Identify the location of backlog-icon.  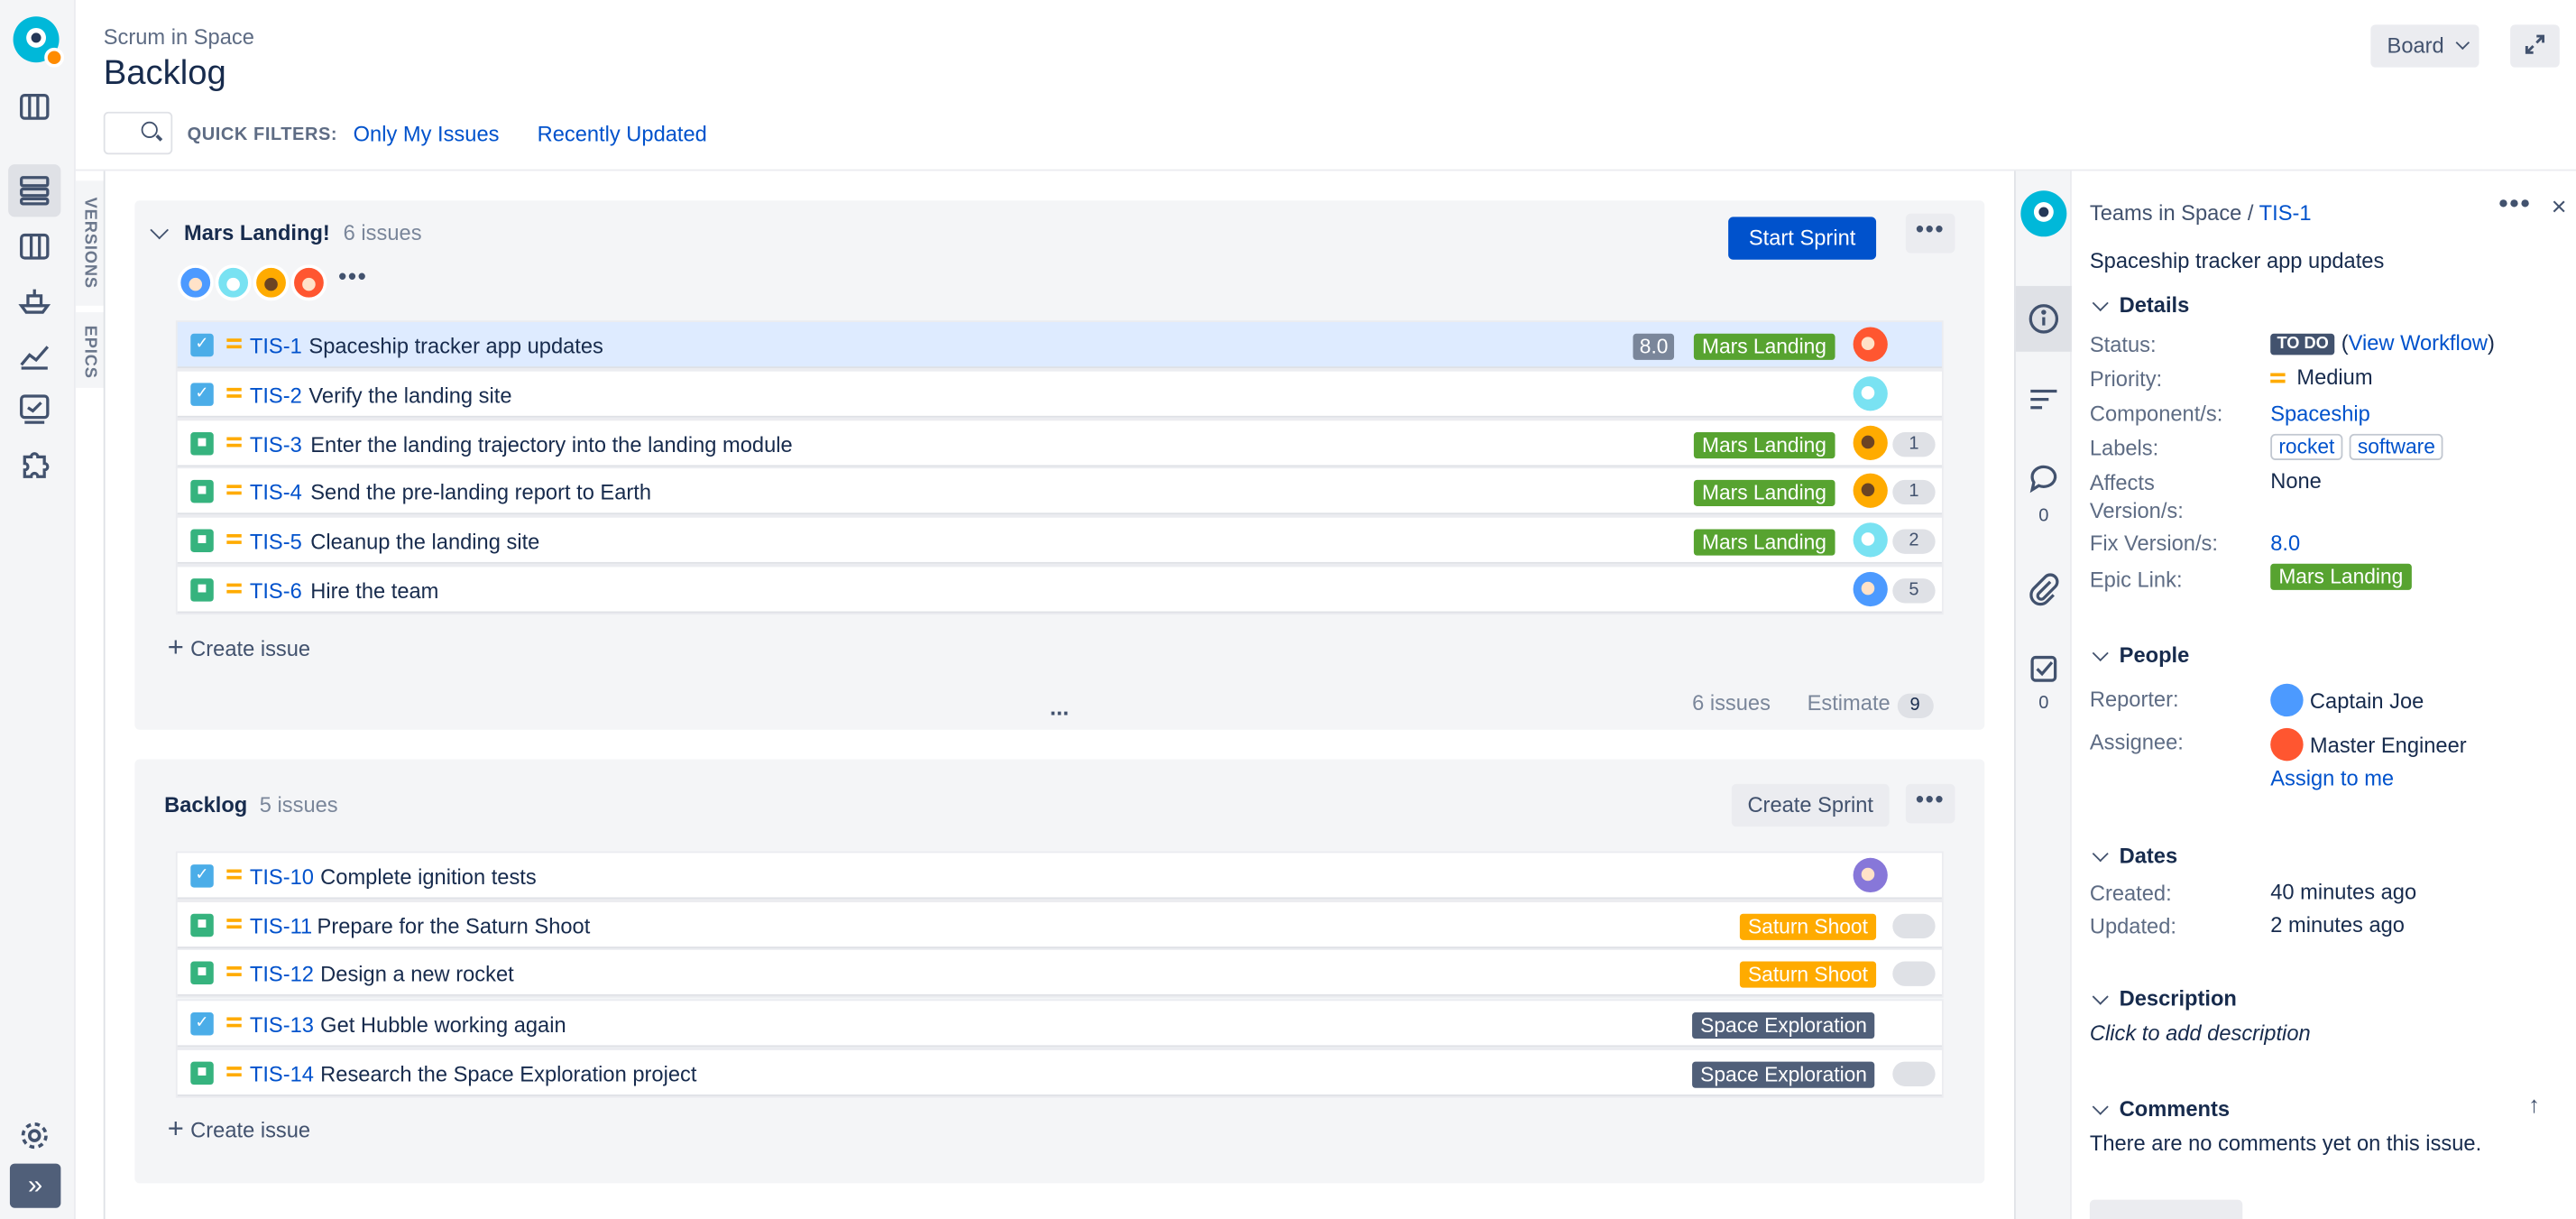
(34, 190).